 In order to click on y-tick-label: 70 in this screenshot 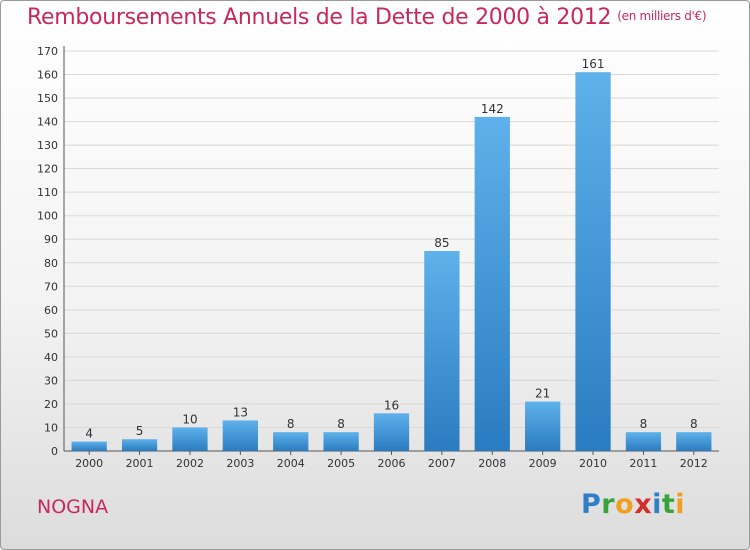, I will do `click(51, 286)`.